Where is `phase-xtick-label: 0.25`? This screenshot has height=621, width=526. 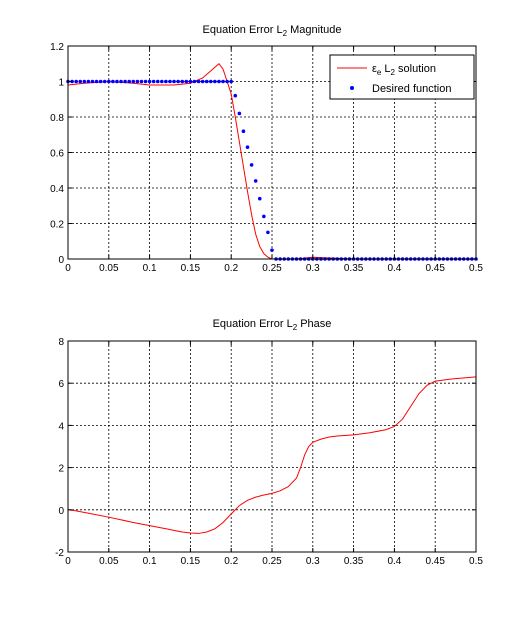 phase-xtick-label: 0.25 is located at coordinates (272, 561).